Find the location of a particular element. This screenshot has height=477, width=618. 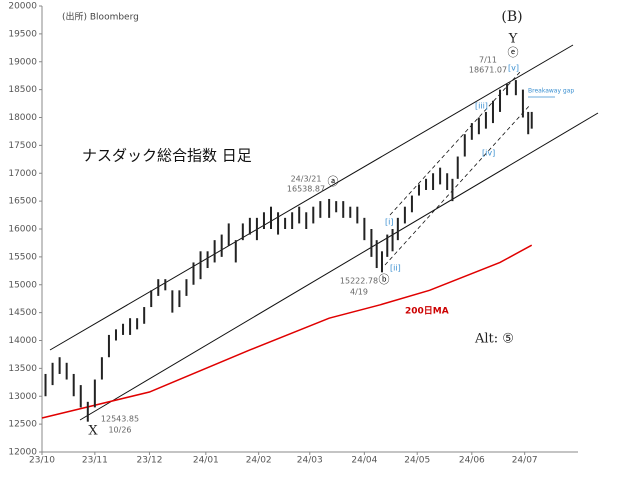

x-tick-label: 23/12 is located at coordinates (149, 461).